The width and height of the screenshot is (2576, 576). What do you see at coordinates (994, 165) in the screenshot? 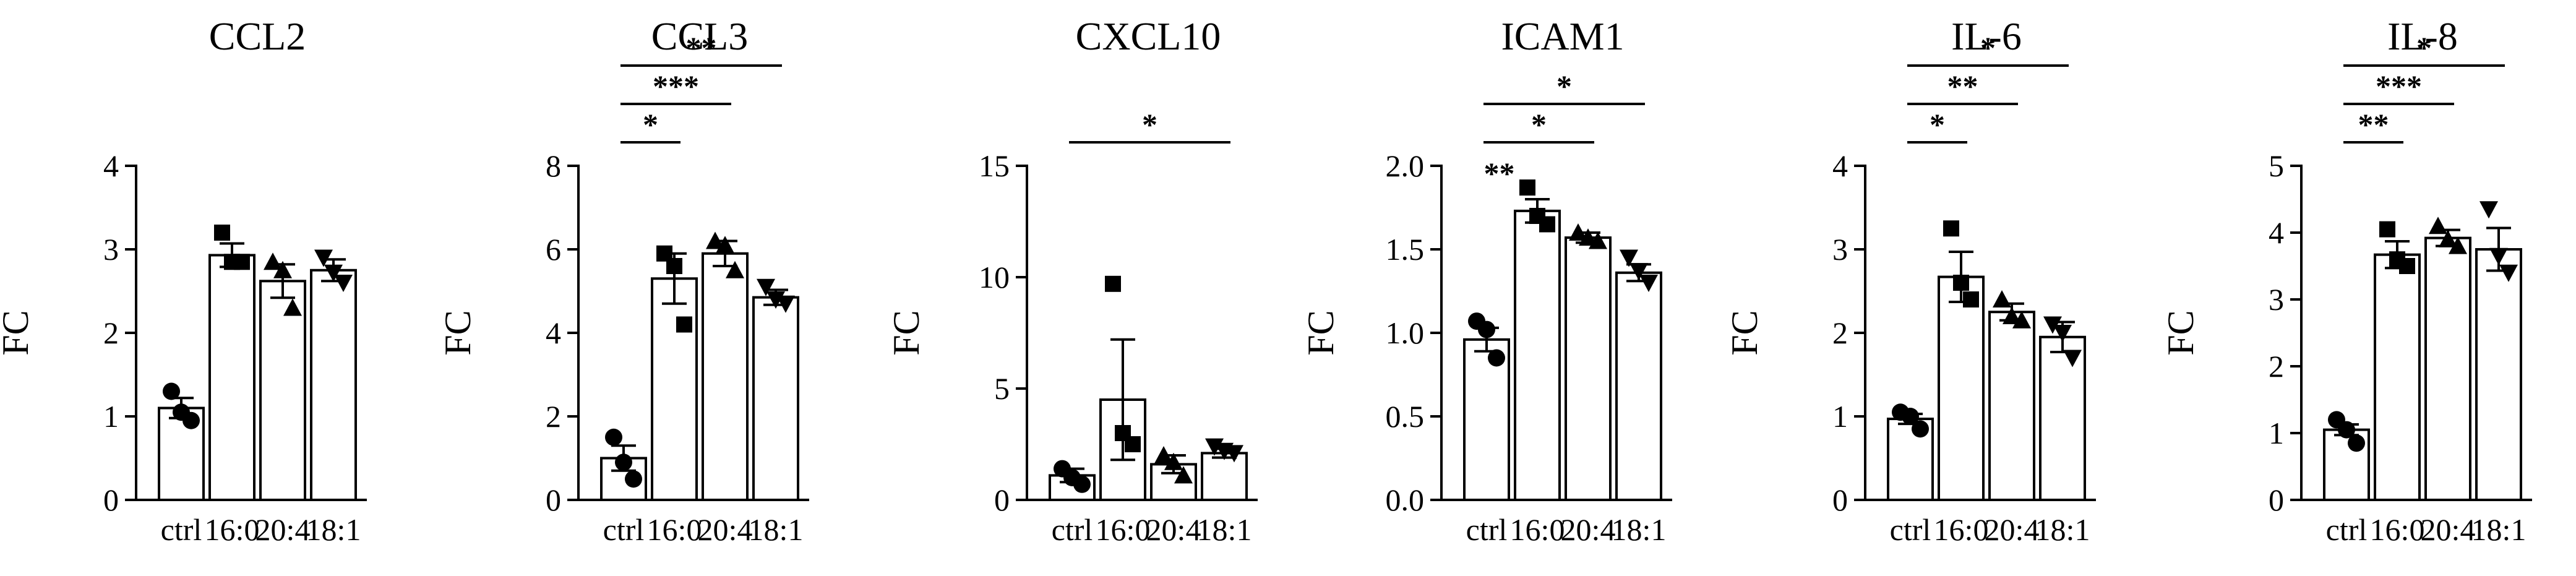
I see `y-tick-label: 15` at bounding box center [994, 165].